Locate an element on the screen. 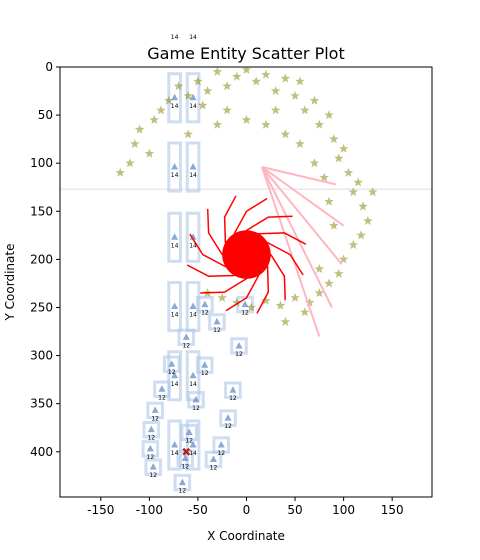  y-tick-label: 400 is located at coordinates (41, 452).